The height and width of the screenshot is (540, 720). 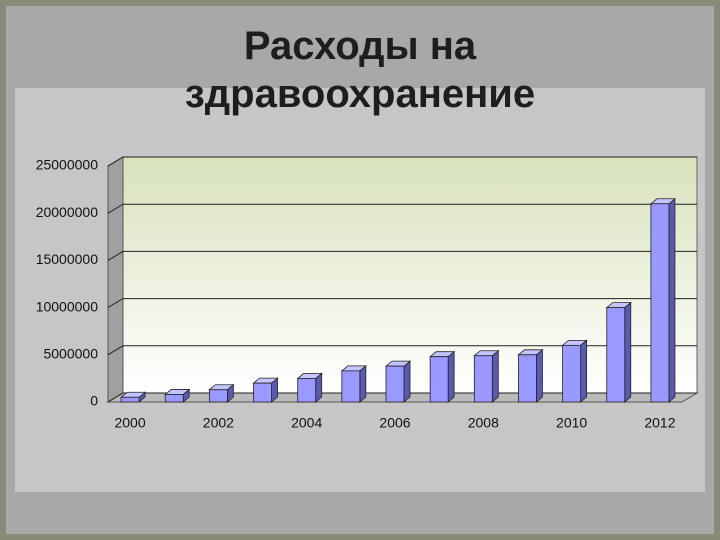 What do you see at coordinates (67, 259) in the screenshot?
I see `y-tick-label: 15000000` at bounding box center [67, 259].